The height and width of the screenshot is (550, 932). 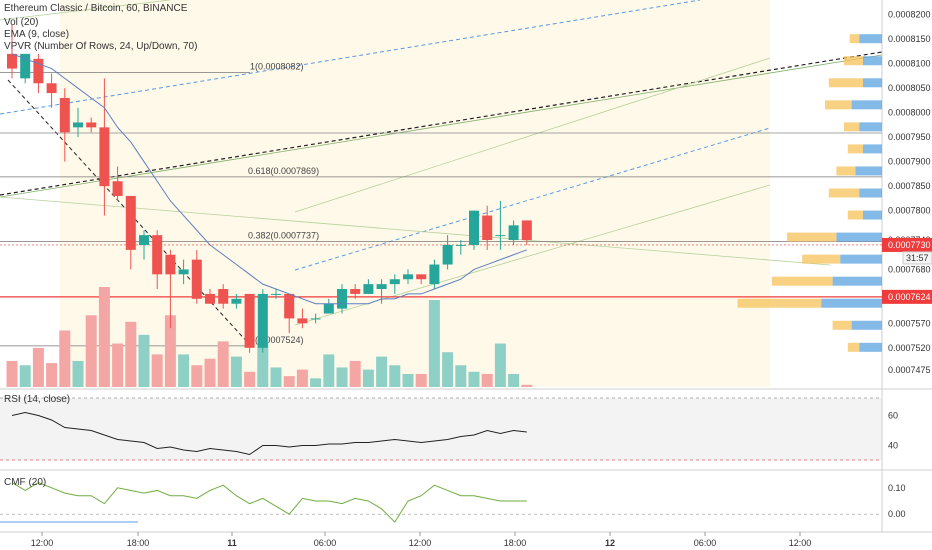 What do you see at coordinates (37, 399) in the screenshot?
I see `rsi-pane-label: RSI (14, close)` at bounding box center [37, 399].